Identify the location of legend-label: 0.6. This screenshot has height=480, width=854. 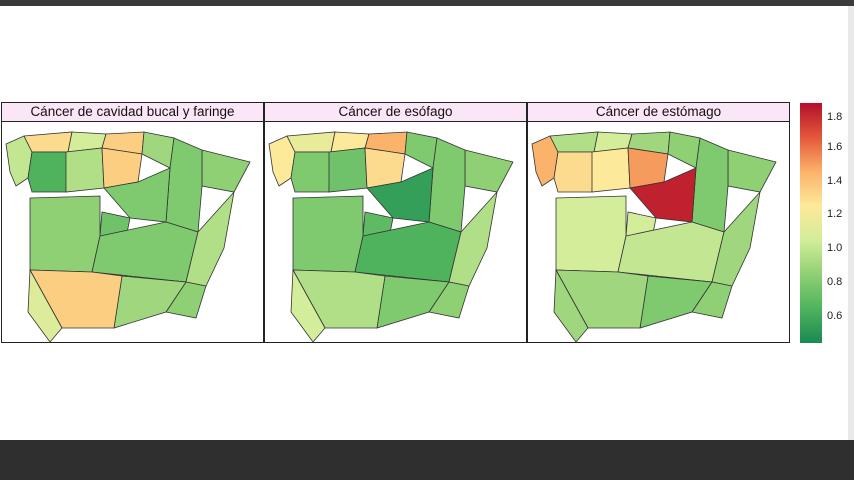
(835, 316).